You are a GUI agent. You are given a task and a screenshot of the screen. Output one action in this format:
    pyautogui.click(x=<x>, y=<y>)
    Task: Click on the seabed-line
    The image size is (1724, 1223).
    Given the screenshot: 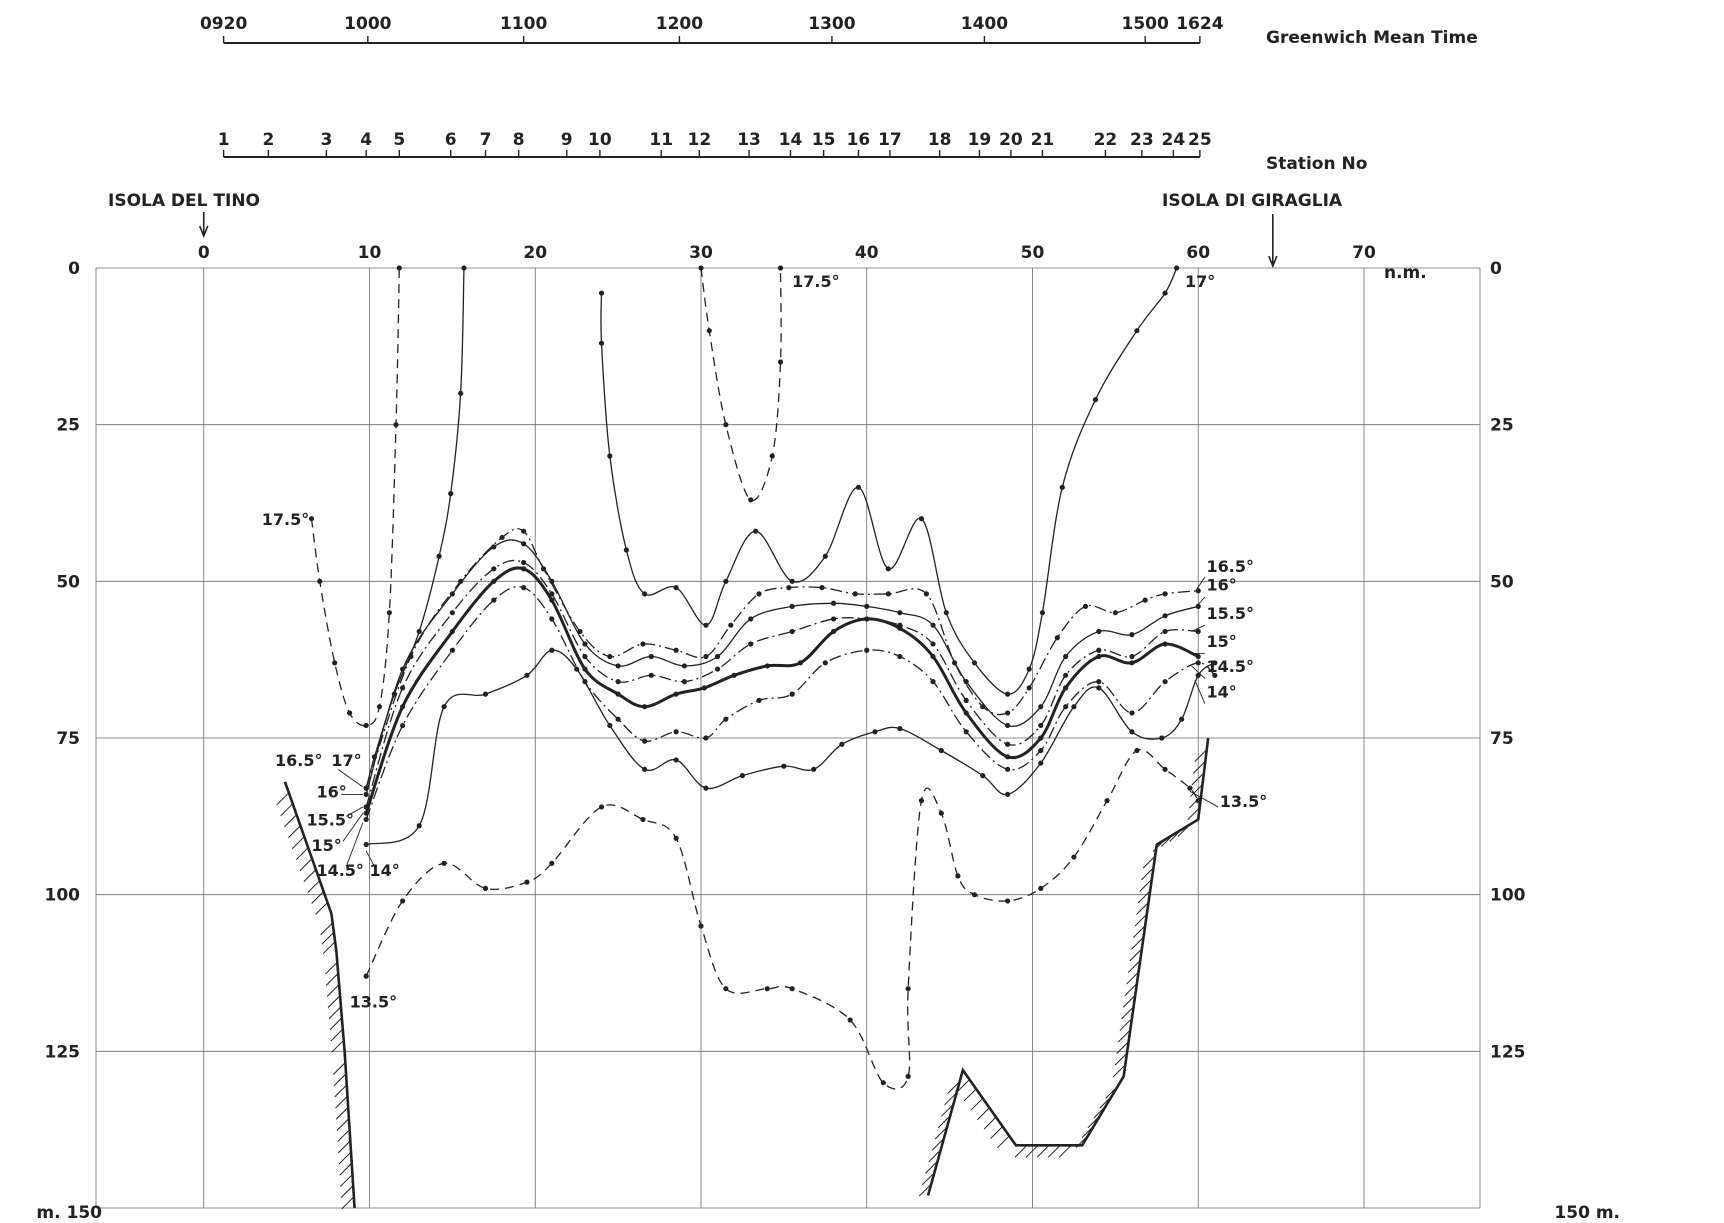 What is the action you would take?
    pyautogui.click(x=319, y=995)
    